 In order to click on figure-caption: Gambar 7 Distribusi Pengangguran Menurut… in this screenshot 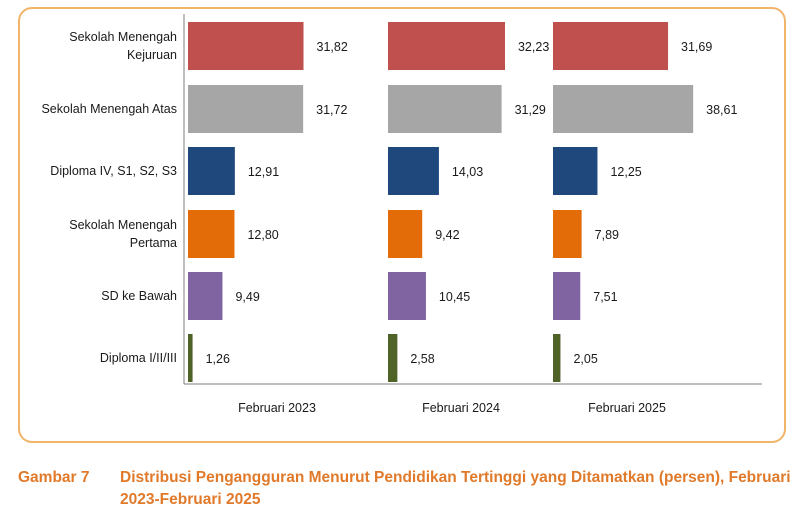, I will do `click(408, 489)`.